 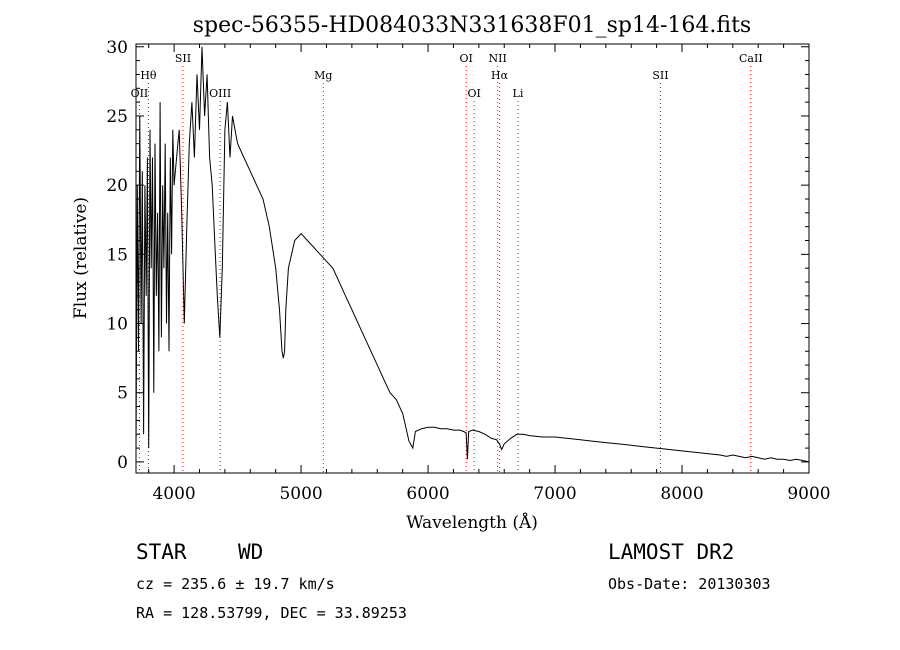 What do you see at coordinates (808, 494) in the screenshot?
I see `x-tick-label: 9000` at bounding box center [808, 494].